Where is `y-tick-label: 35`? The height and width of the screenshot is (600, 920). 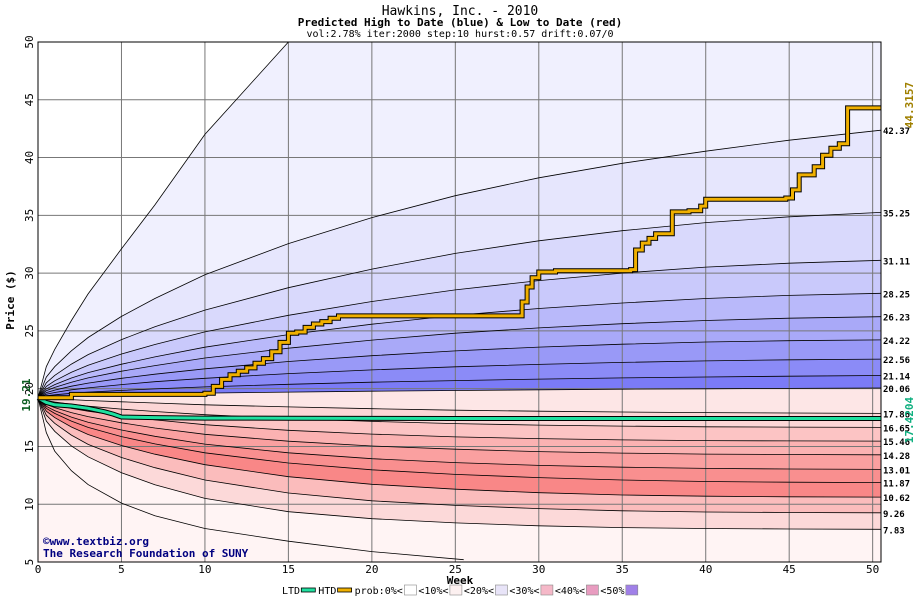
y-tick-label: 35 is located at coordinates (29, 215).